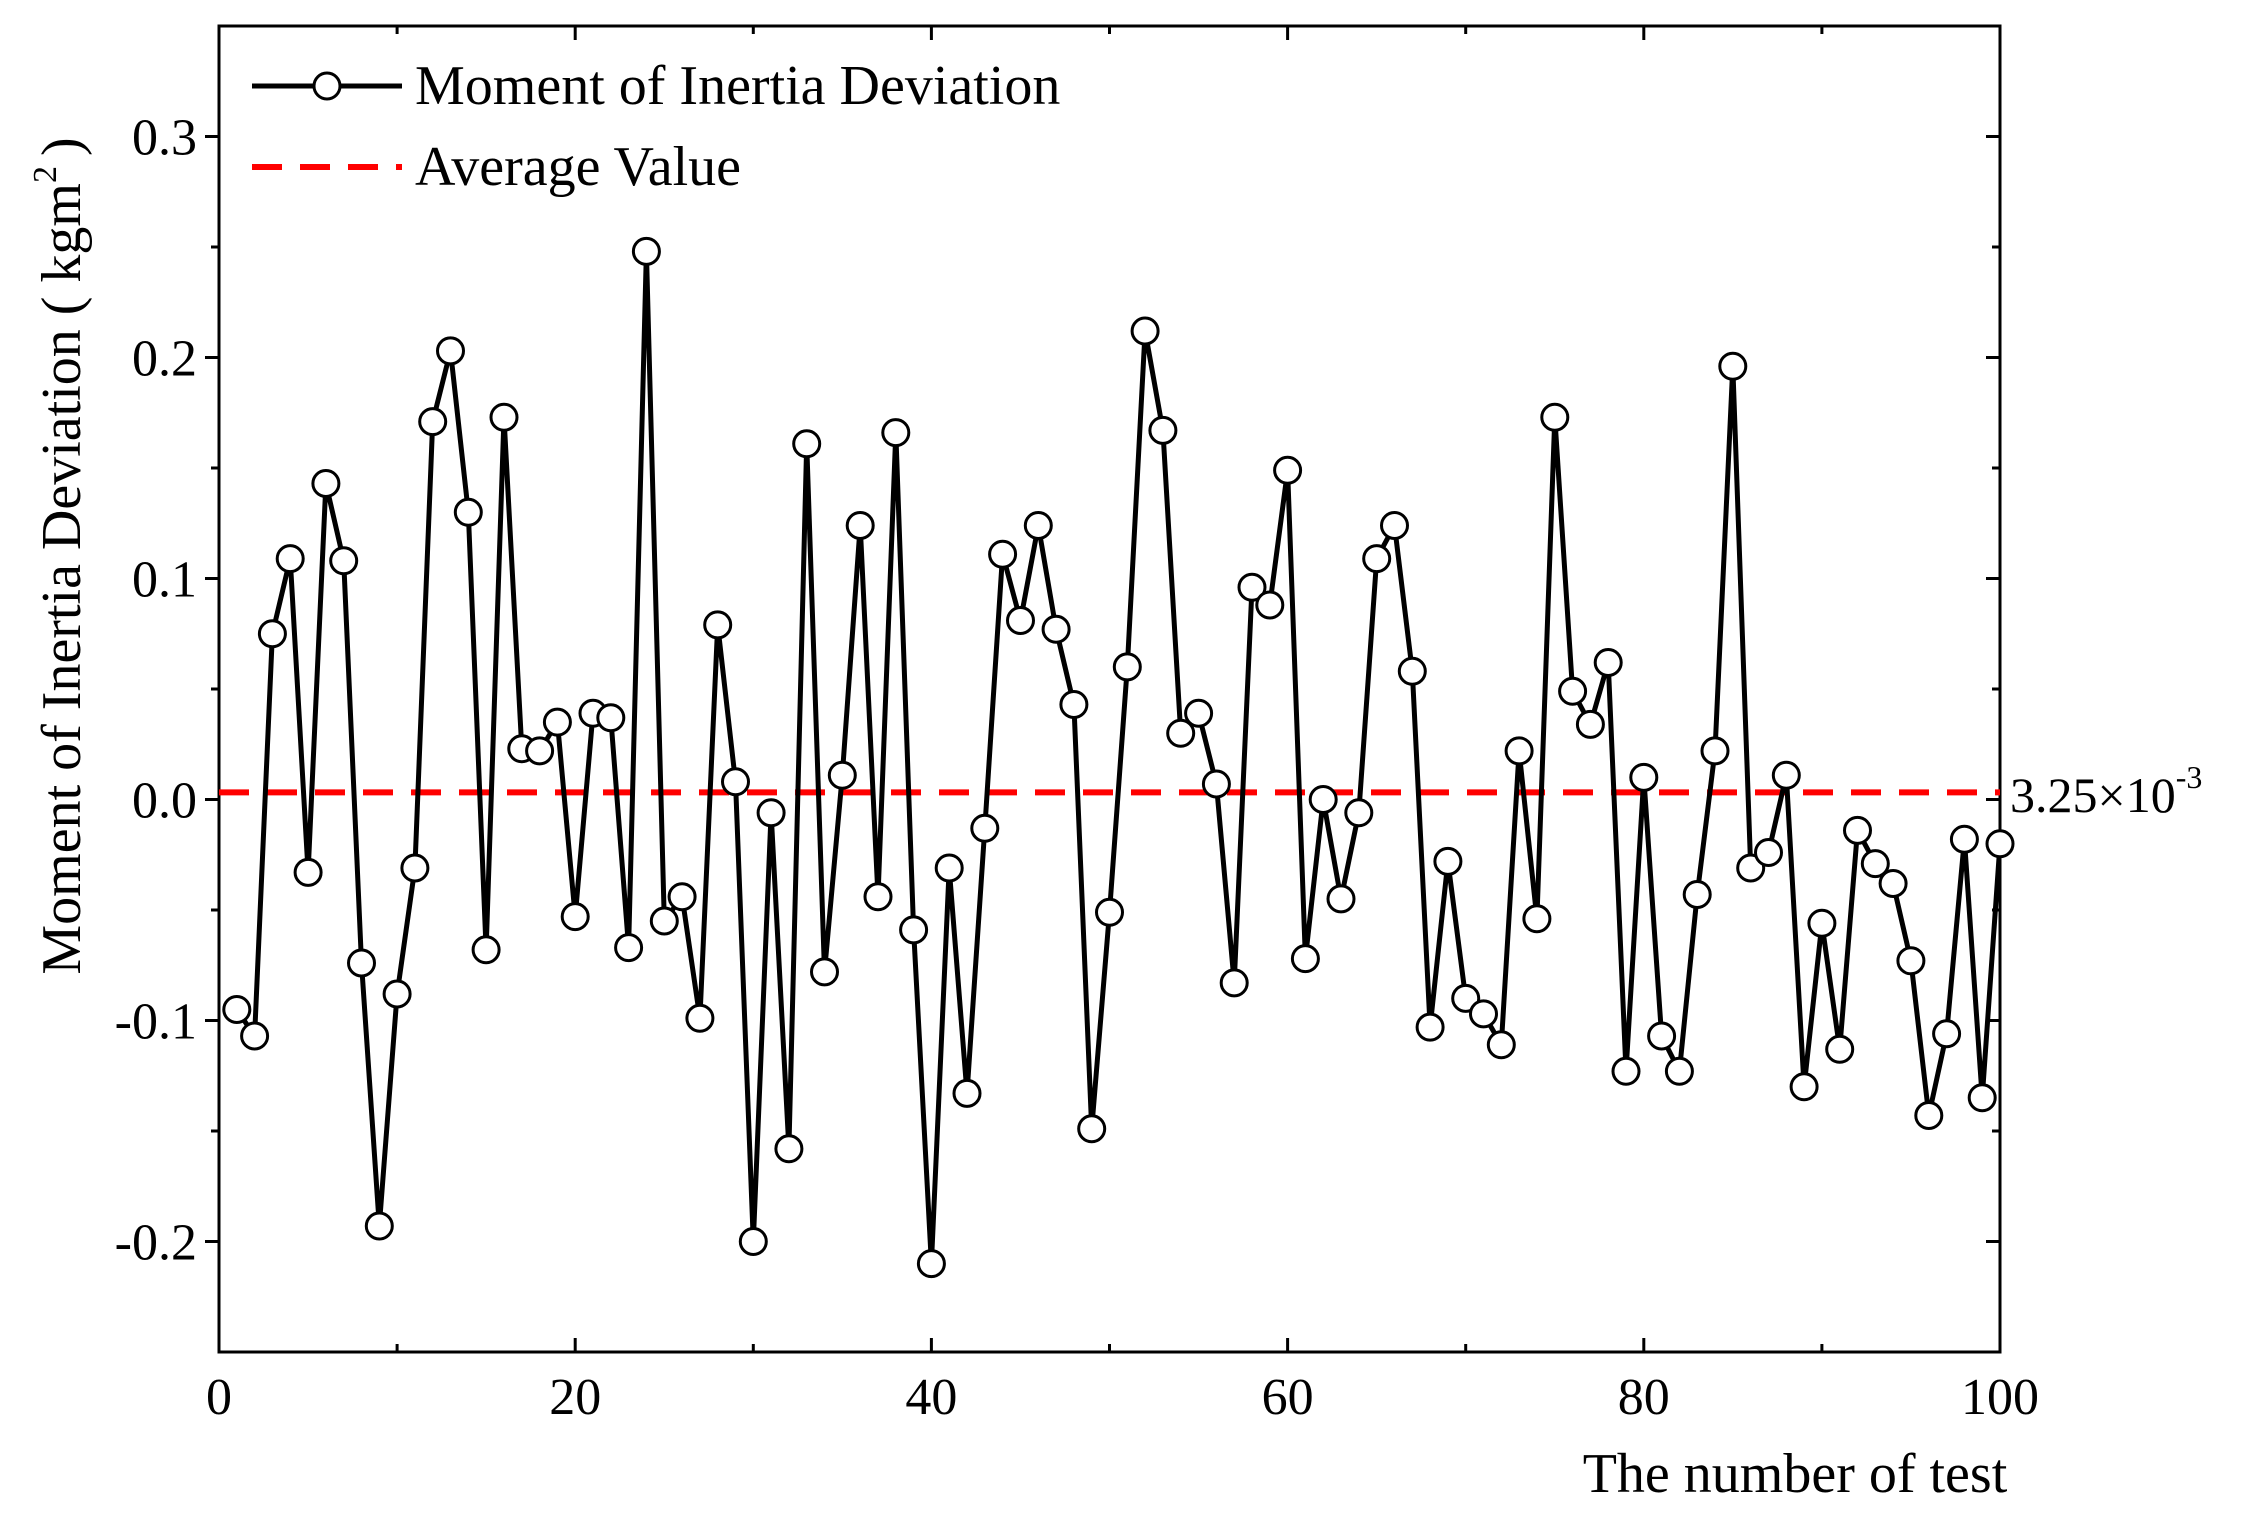  Describe the element at coordinates (931, 1397) in the screenshot. I see `x-tick-label: 40` at that location.